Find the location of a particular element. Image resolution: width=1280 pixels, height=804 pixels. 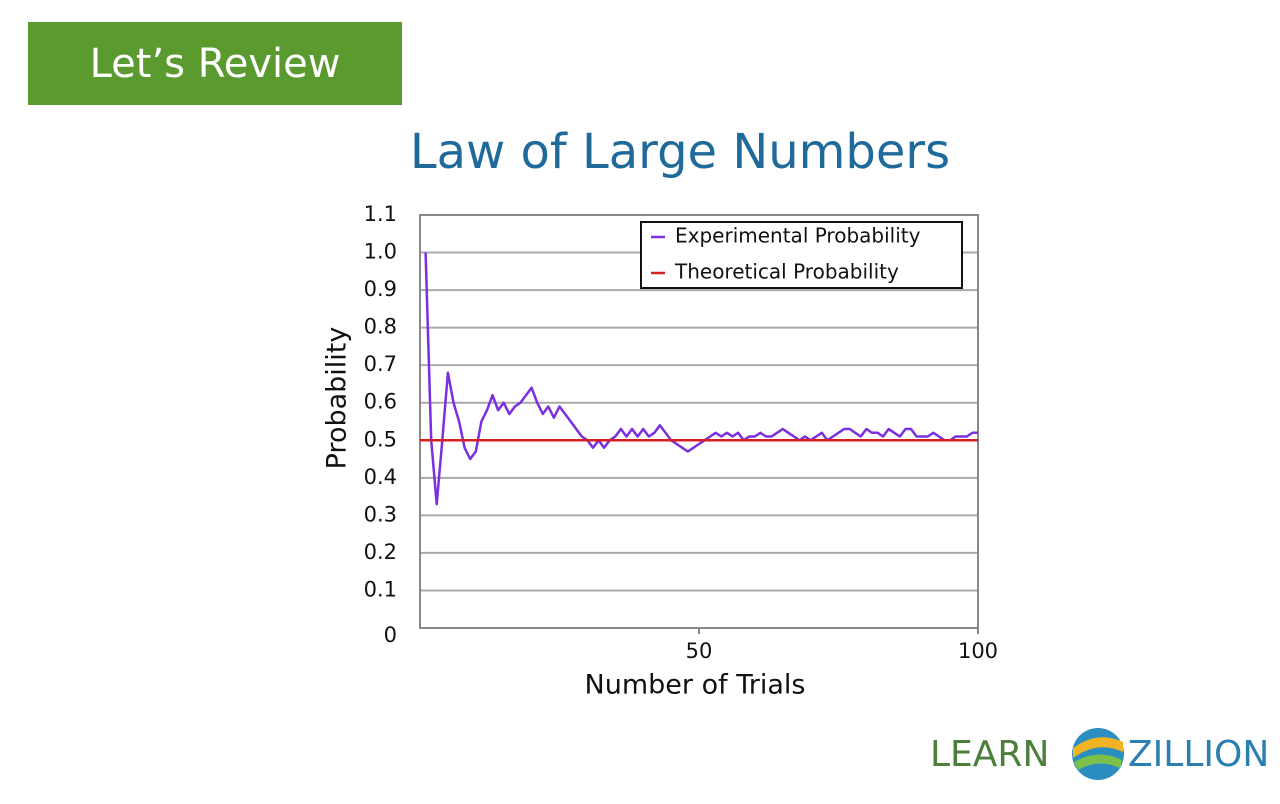

chart-title: Law of Large Numbers is located at coordinates (680, 152).